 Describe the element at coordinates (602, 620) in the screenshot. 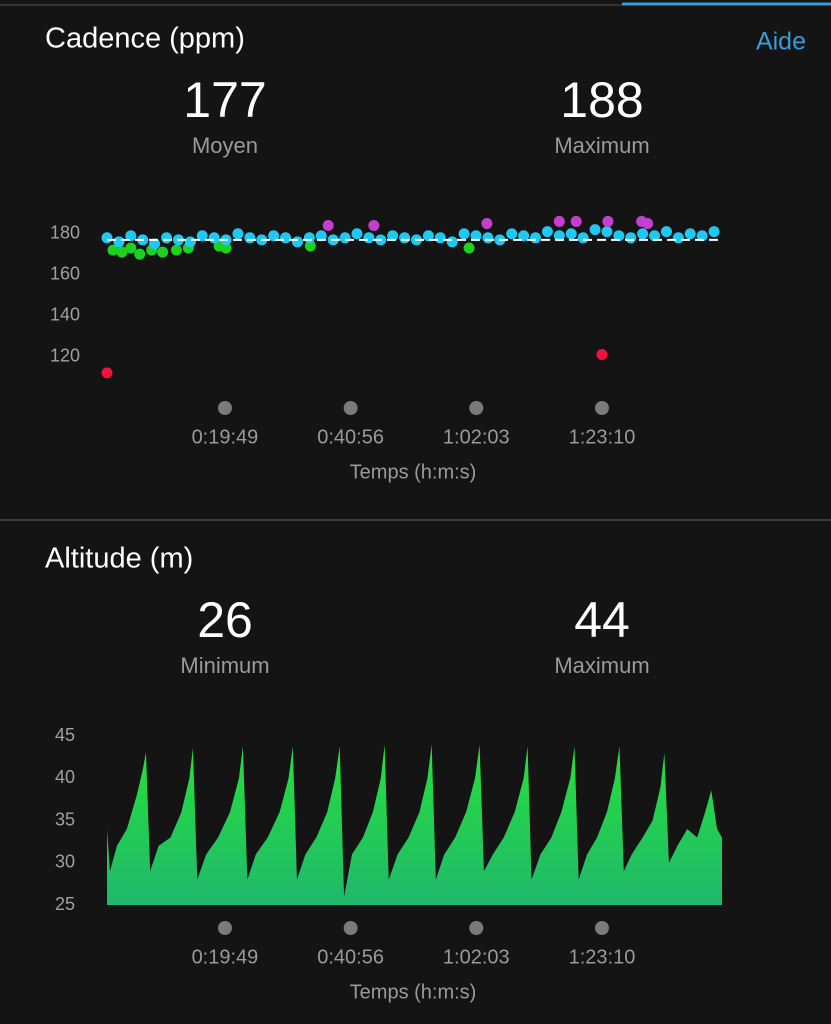

I see `stat-value: 44` at that location.